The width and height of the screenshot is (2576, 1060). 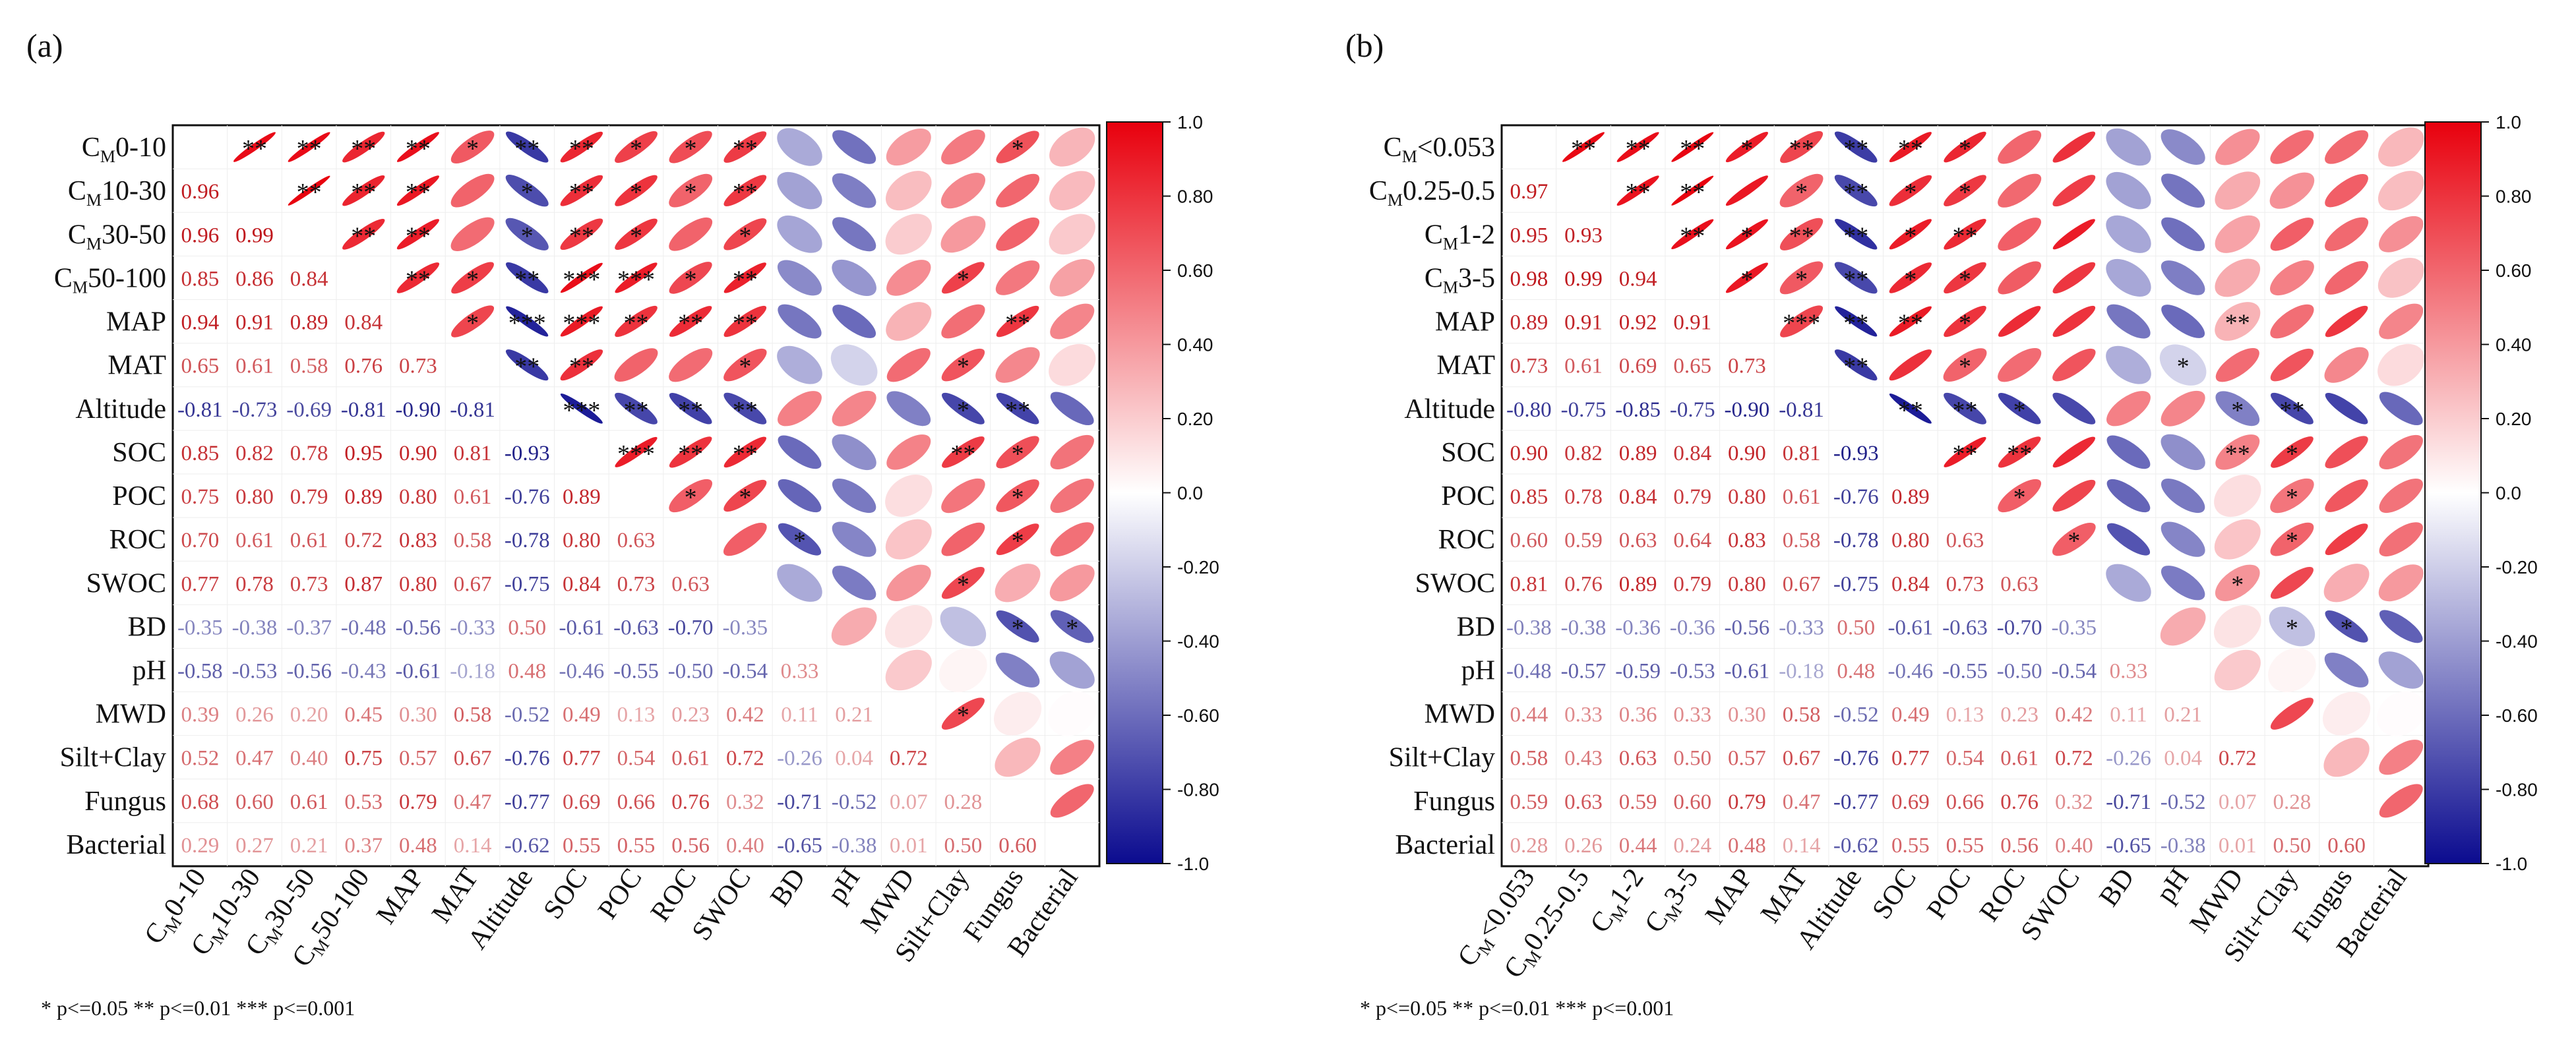 I want to click on row-label: BD, so click(x=147, y=627).